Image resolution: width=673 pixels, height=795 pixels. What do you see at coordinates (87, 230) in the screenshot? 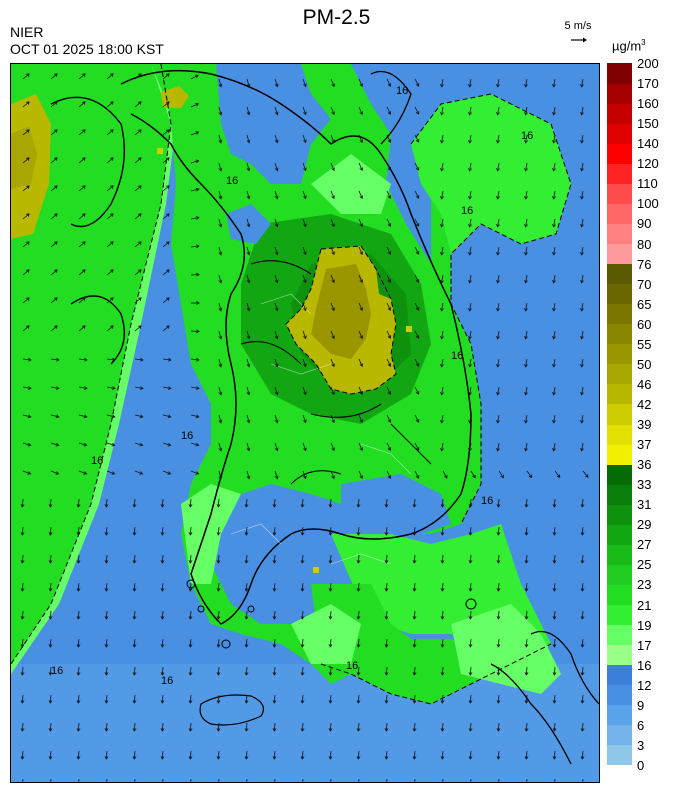
I see `coastline-west` at bounding box center [87, 230].